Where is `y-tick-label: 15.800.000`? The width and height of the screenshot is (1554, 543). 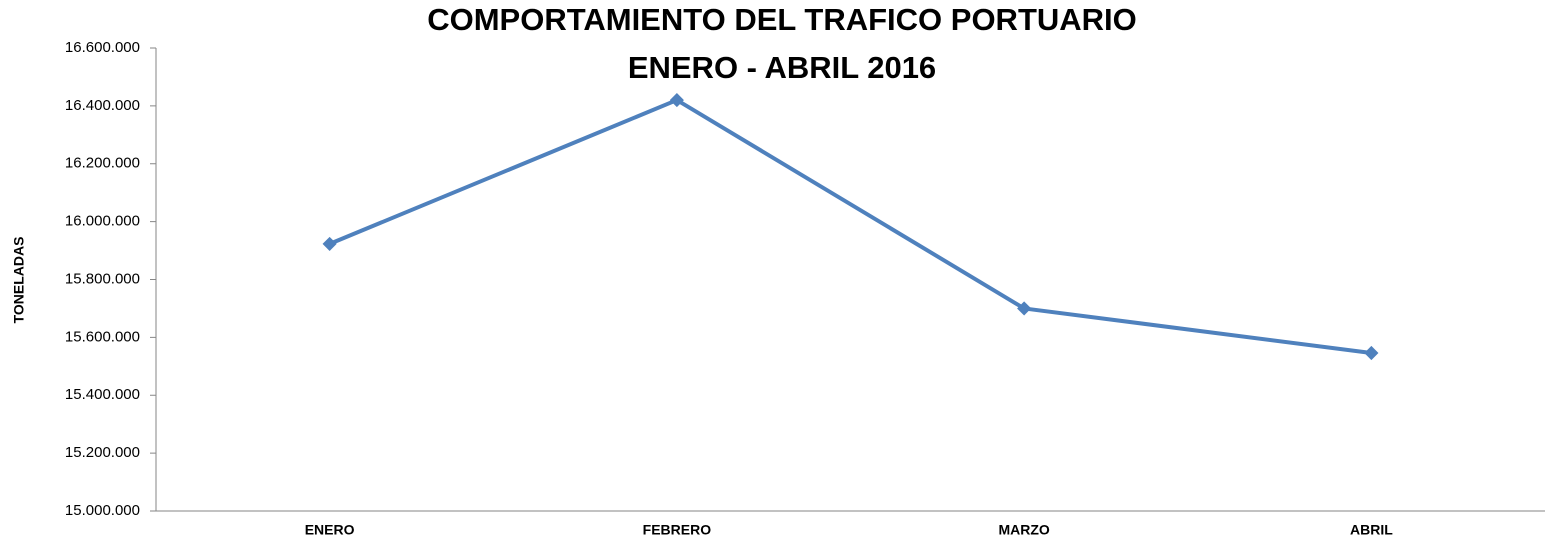 y-tick-label: 15.800.000 is located at coordinates (102, 278).